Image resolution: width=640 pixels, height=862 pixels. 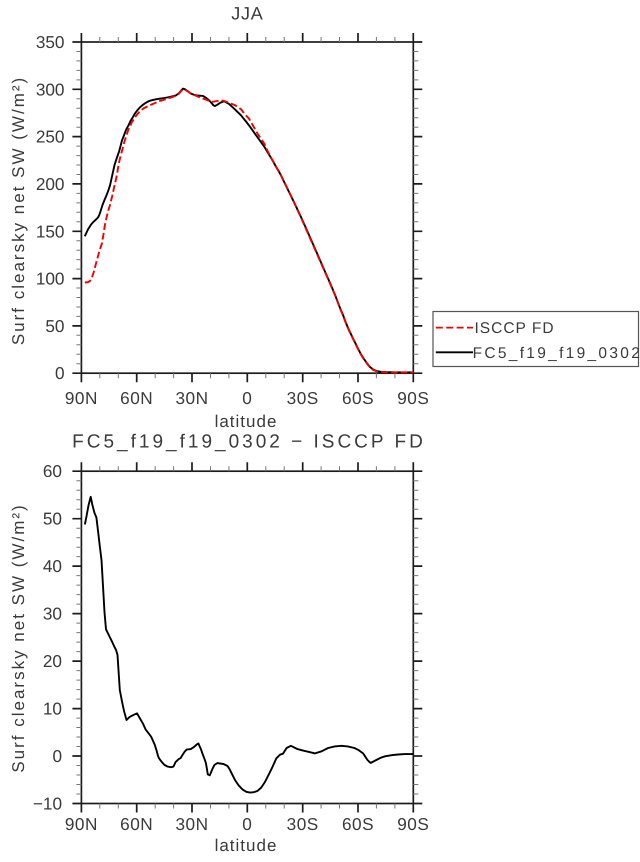 What do you see at coordinates (52, 709) in the screenshot?
I see `svg-text: 10` at bounding box center [52, 709].